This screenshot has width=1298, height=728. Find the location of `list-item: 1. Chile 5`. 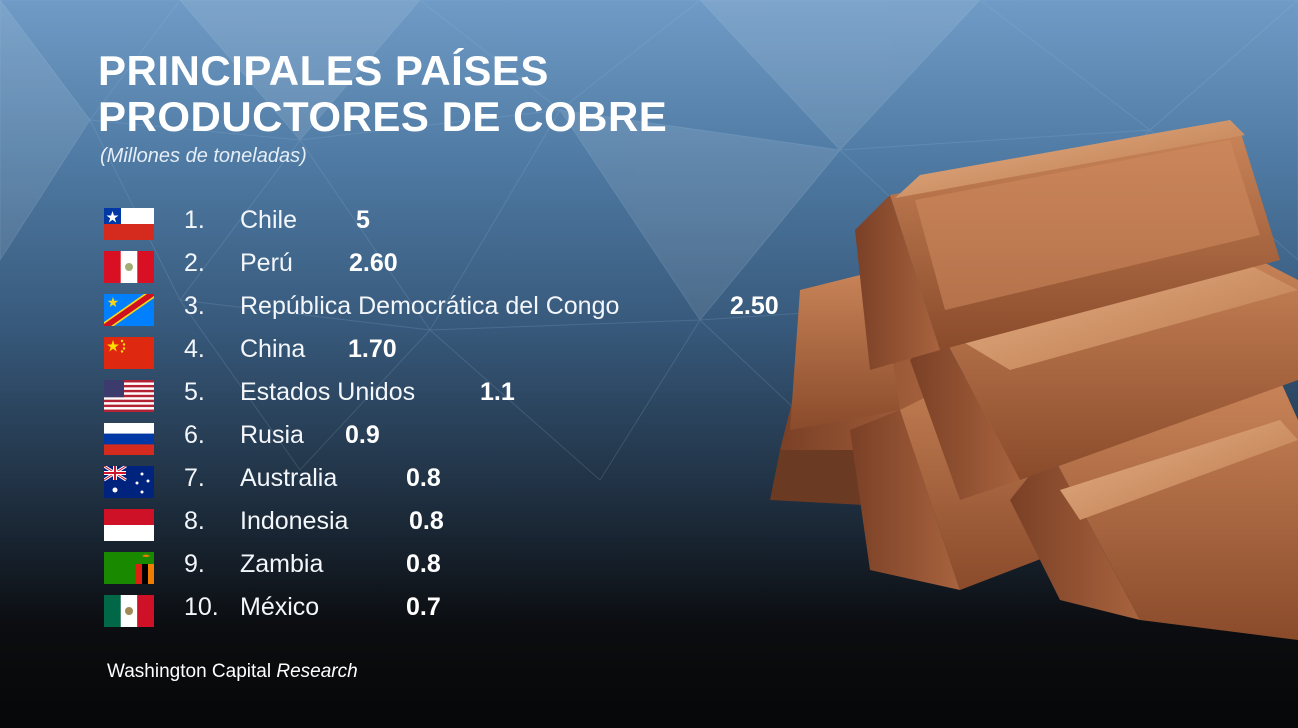

list-item: 1. Chile 5 is located at coordinates (464, 222).